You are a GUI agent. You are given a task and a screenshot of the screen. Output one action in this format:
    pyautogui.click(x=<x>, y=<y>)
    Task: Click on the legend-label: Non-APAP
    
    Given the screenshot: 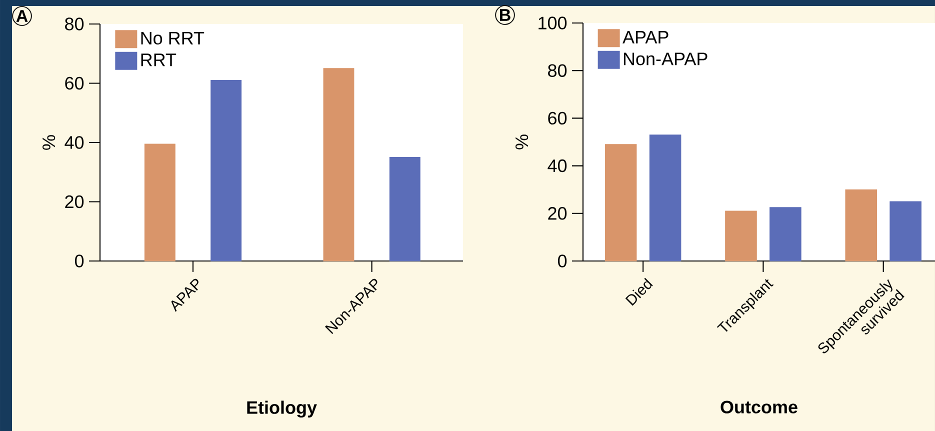 What is the action you would take?
    pyautogui.click(x=666, y=59)
    